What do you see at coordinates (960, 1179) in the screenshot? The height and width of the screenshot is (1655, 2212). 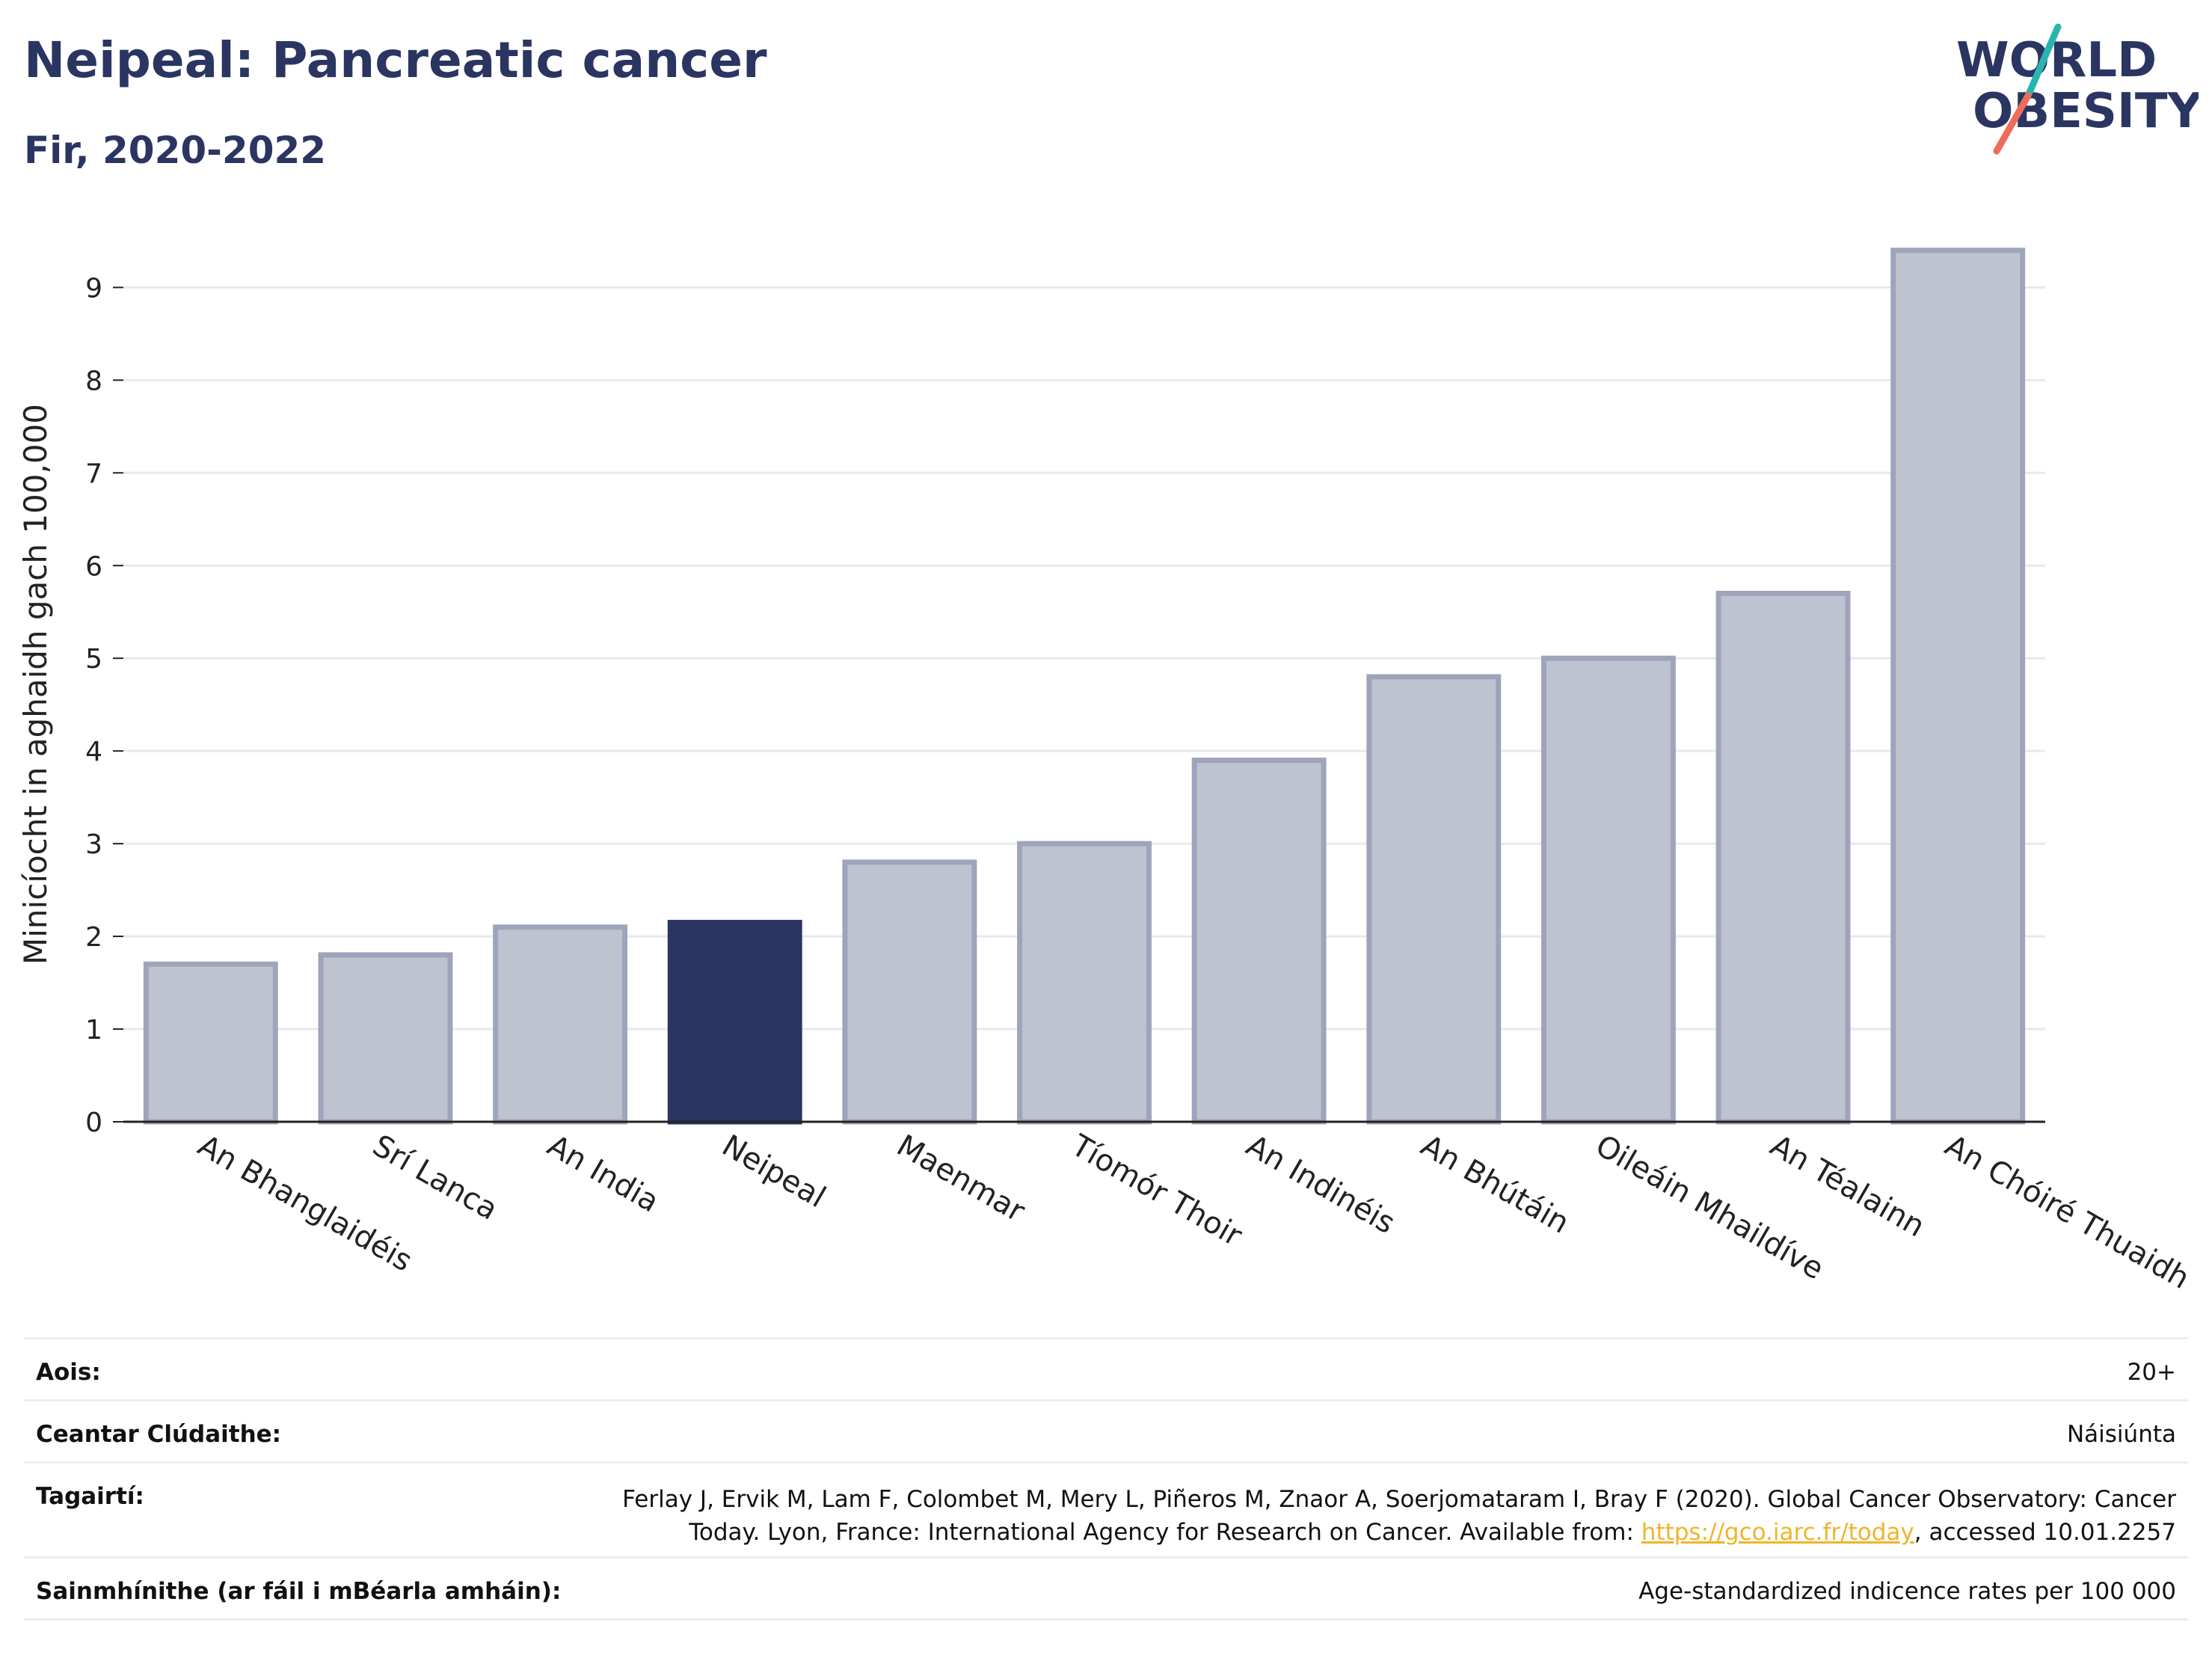 I see `x-tick-label-5: Maenmar` at bounding box center [960, 1179].